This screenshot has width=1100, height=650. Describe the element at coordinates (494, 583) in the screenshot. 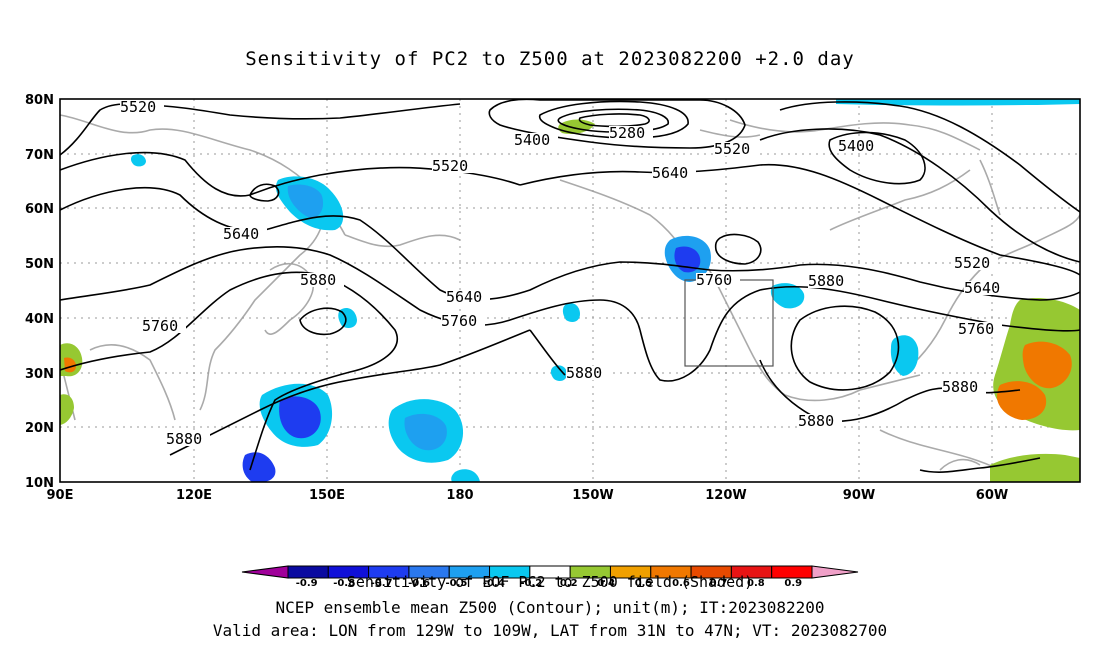

I see `colorbar-tick-label: -0.4` at that location.